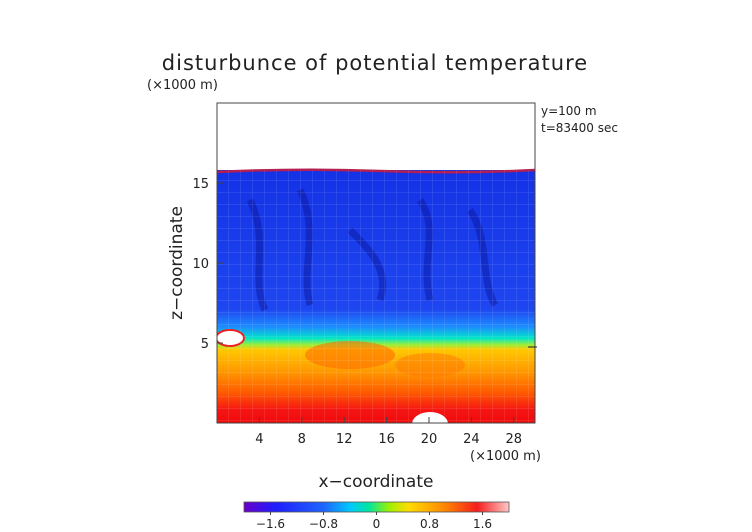 The image size is (752, 532). What do you see at coordinates (377, 524) in the screenshot?
I see `colorbar-tick-label: 0` at bounding box center [377, 524].